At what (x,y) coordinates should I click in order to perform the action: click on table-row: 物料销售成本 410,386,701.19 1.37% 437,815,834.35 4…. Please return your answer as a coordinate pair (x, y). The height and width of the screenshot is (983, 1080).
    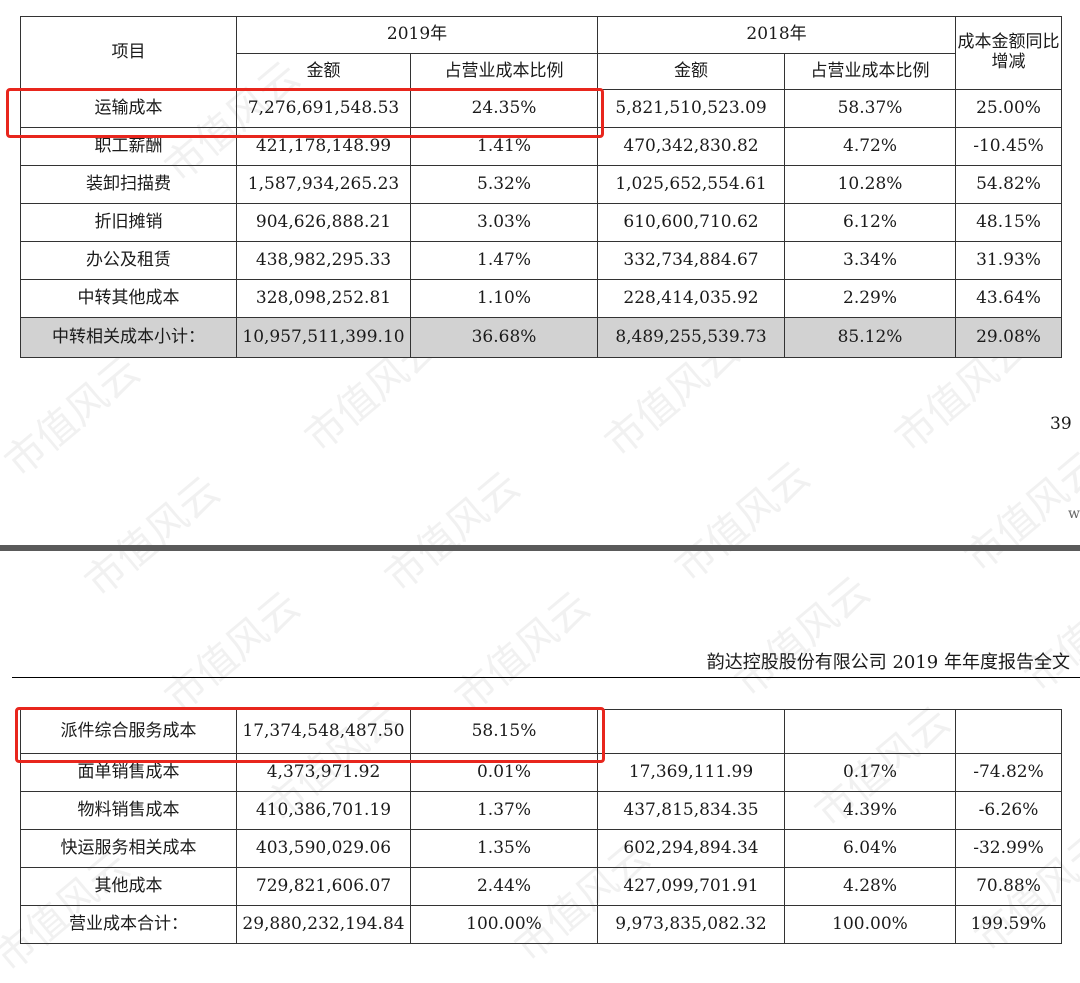
    Looking at the image, I should click on (541, 810).